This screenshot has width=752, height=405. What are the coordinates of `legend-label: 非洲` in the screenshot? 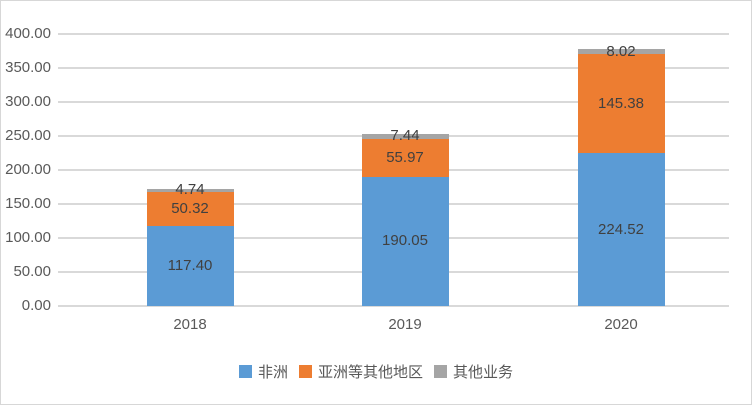 It's located at (272, 372).